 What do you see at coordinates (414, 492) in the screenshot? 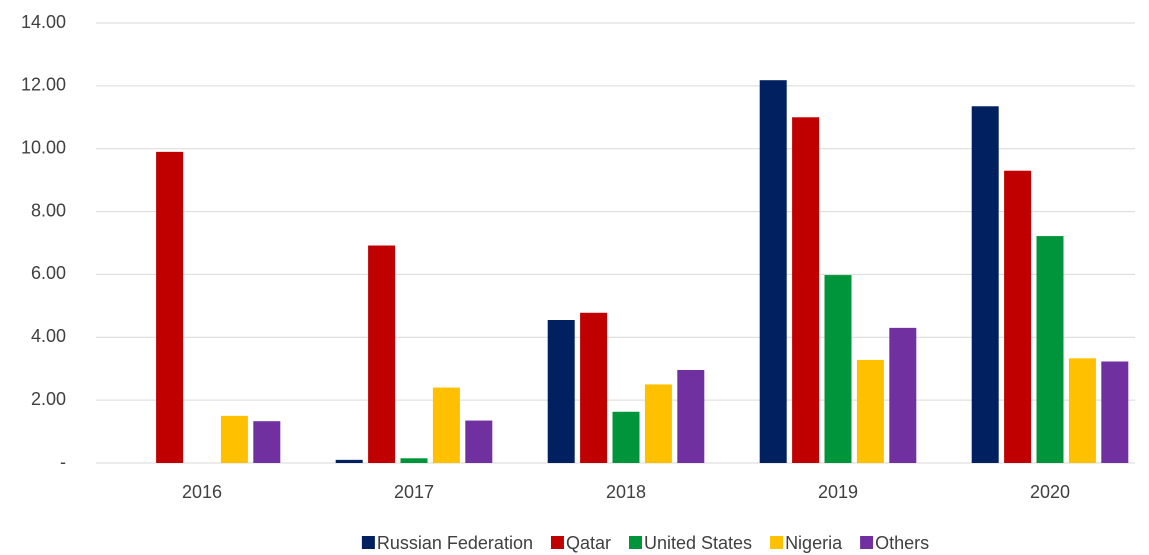
I see `x-tick-label: 2017` at bounding box center [414, 492].